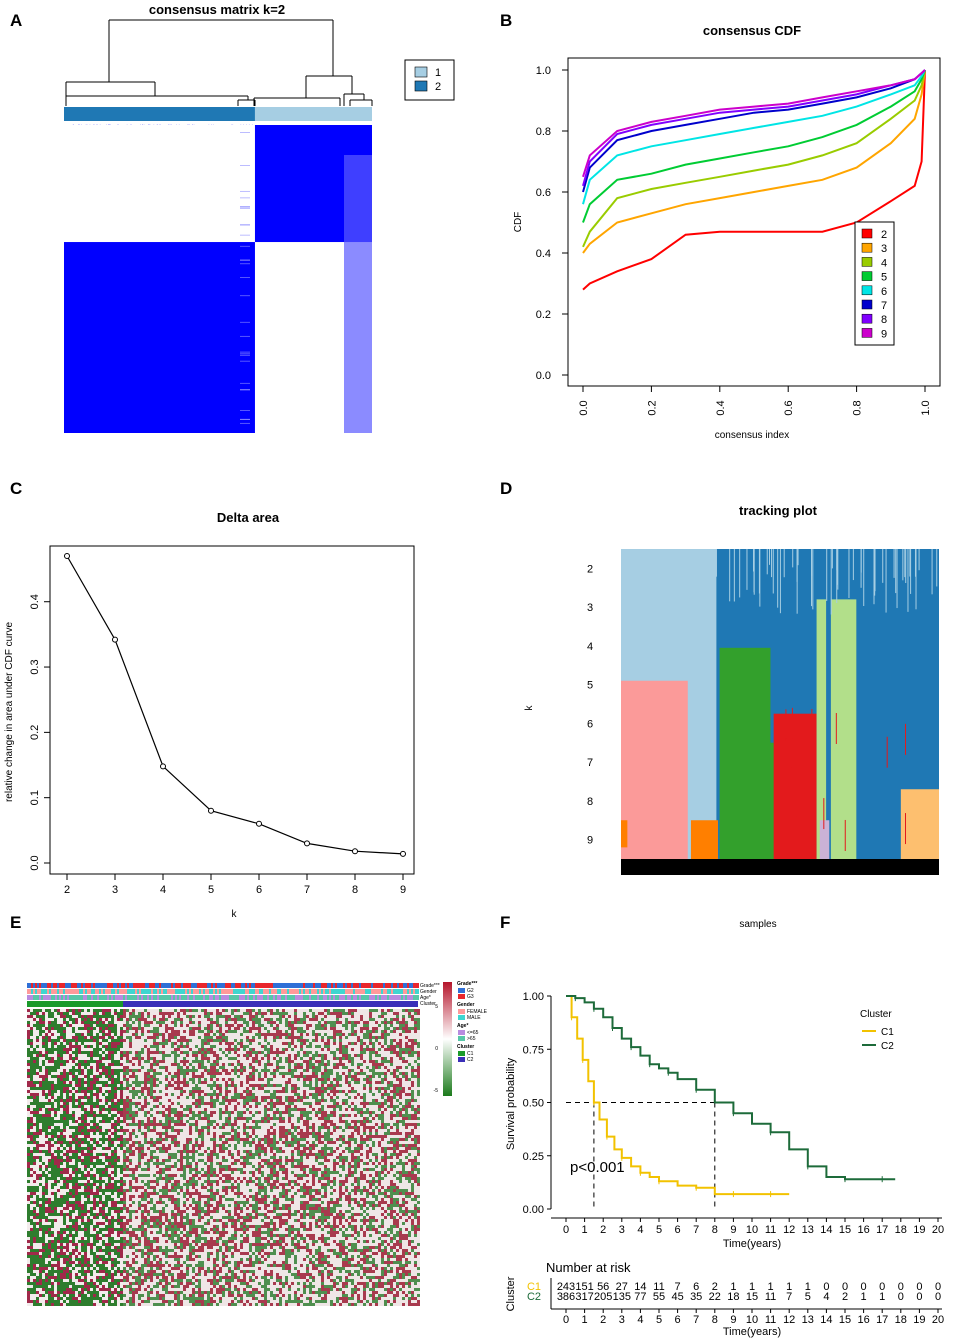  What do you see at coordinates (429, 80) in the screenshot?
I see `legend-box` at bounding box center [429, 80].